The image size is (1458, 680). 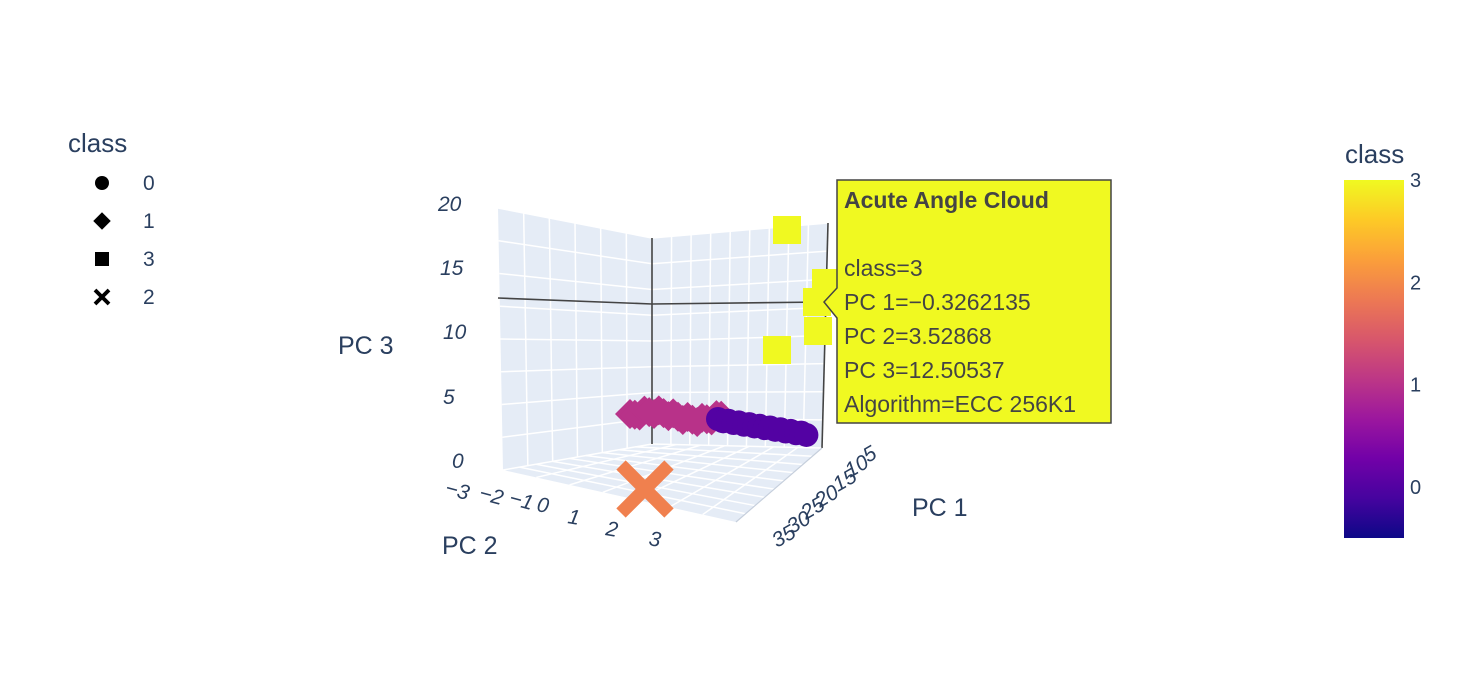 I want to click on colorbar-gradient, so click(x=1374, y=359).